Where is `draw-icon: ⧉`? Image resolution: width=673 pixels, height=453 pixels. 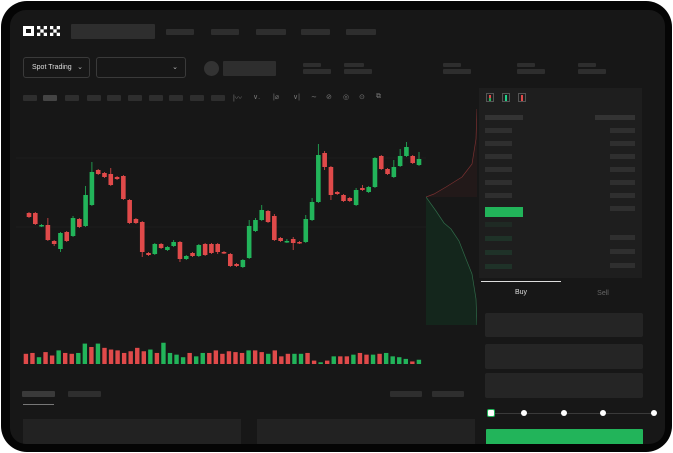
draw-icon: ⧉ is located at coordinates (378, 96).